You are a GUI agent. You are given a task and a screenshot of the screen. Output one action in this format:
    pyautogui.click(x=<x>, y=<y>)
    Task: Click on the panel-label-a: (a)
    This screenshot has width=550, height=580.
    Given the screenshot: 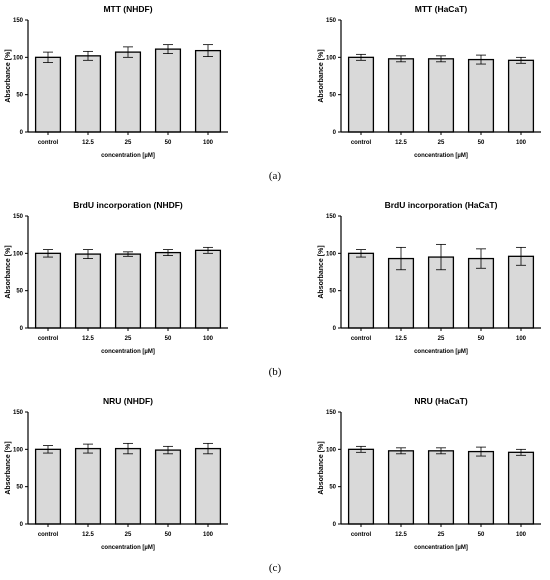 What is the action you would take?
    pyautogui.click(x=275, y=176)
    